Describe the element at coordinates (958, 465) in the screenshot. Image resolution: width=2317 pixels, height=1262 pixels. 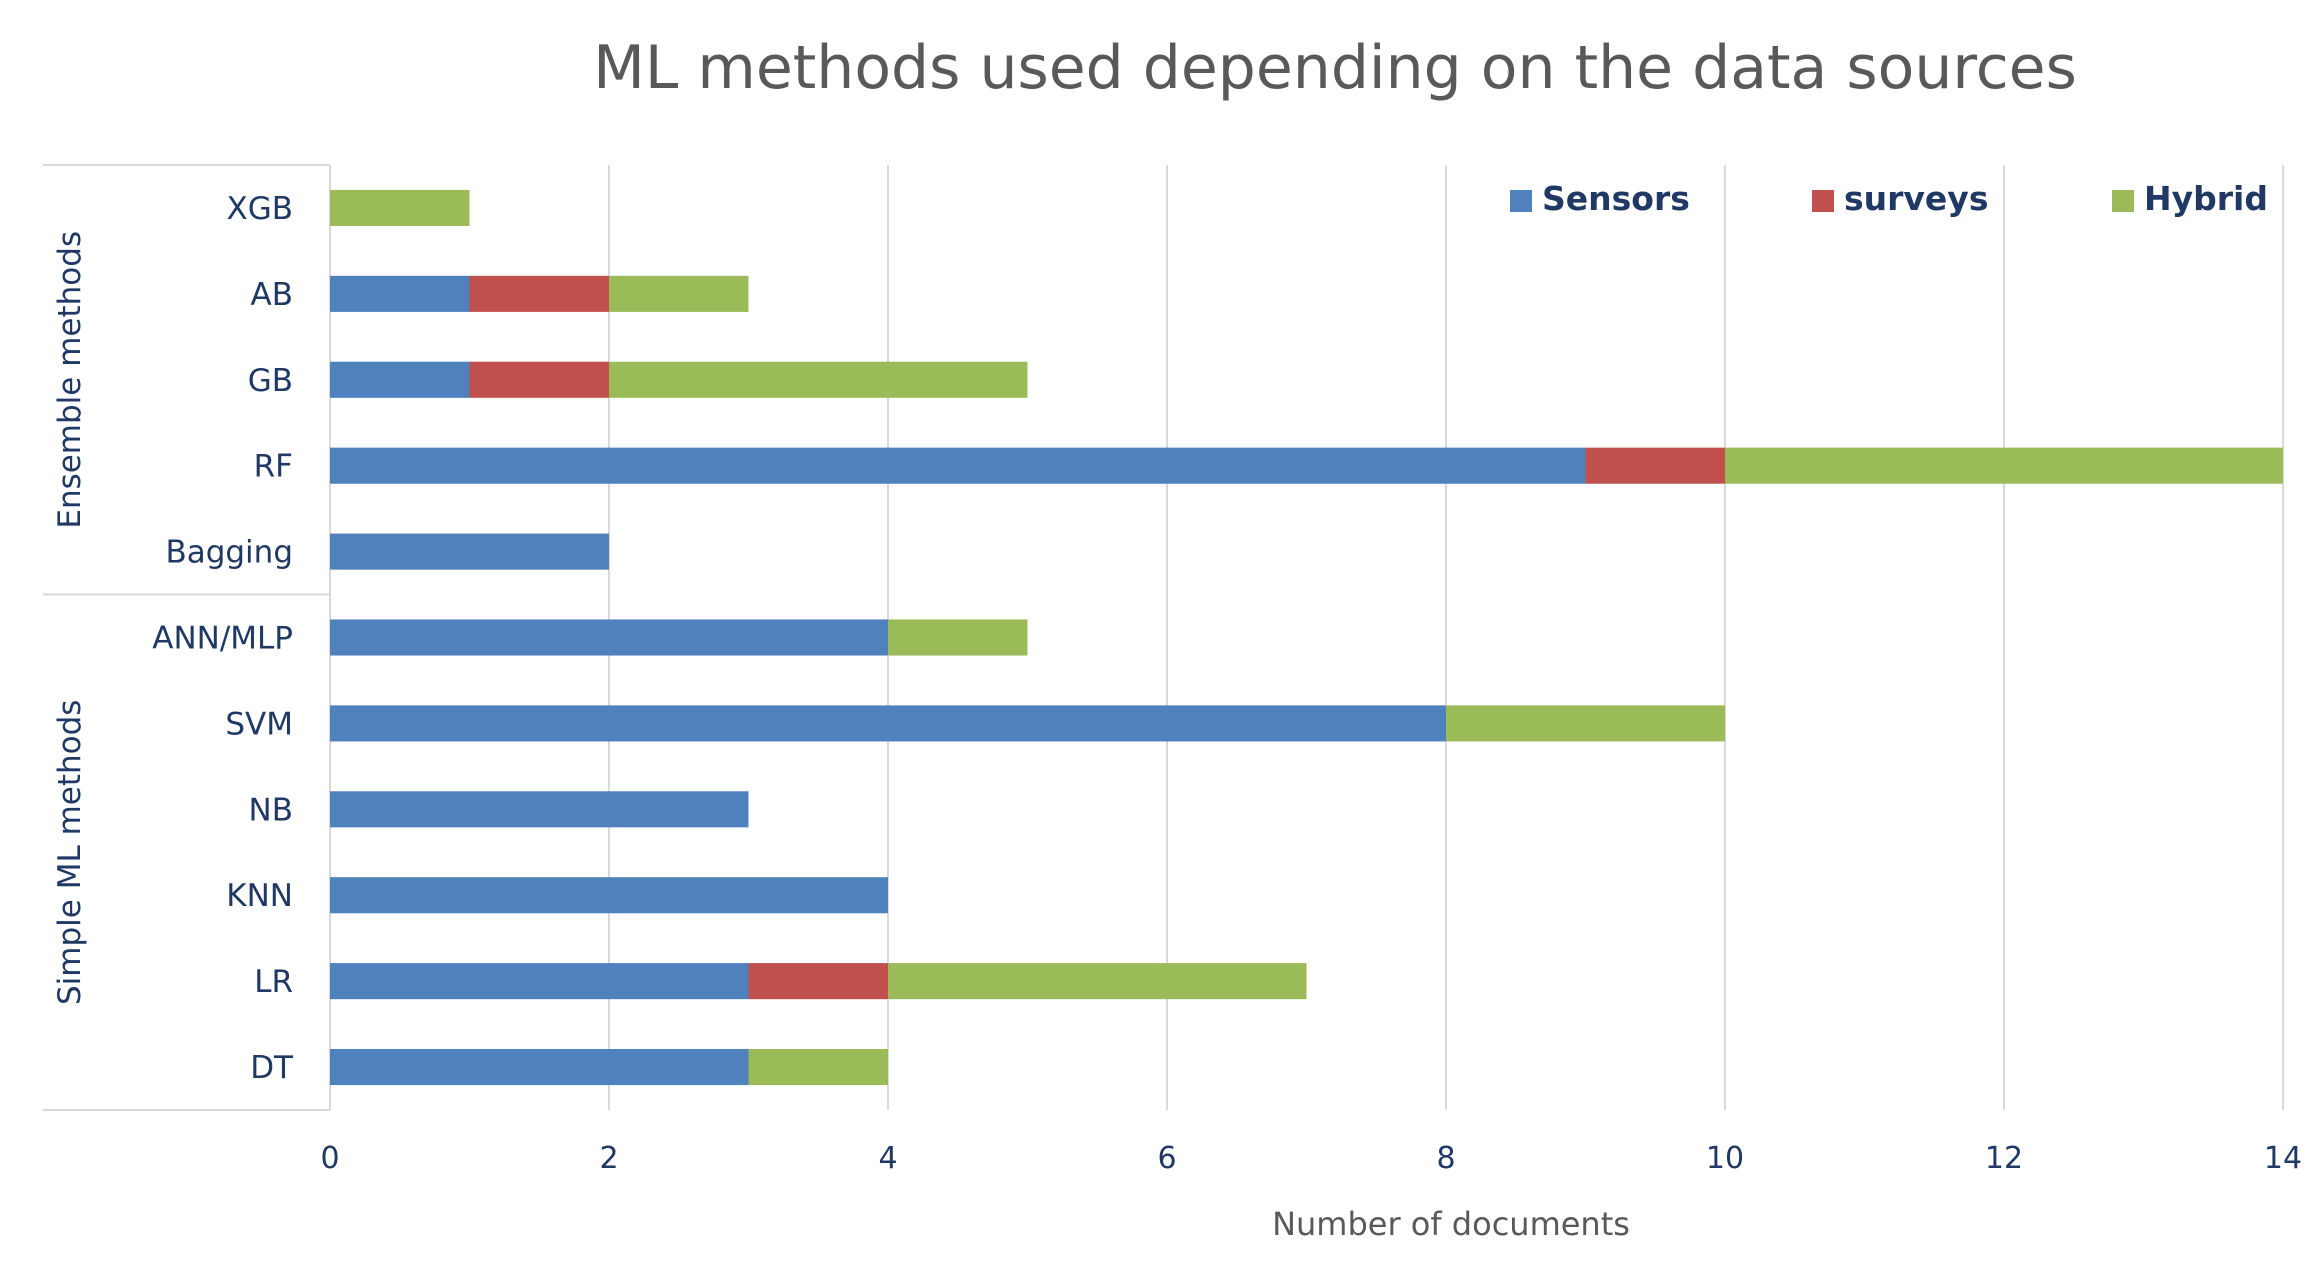
I see `bar-sensors-rf` at that location.